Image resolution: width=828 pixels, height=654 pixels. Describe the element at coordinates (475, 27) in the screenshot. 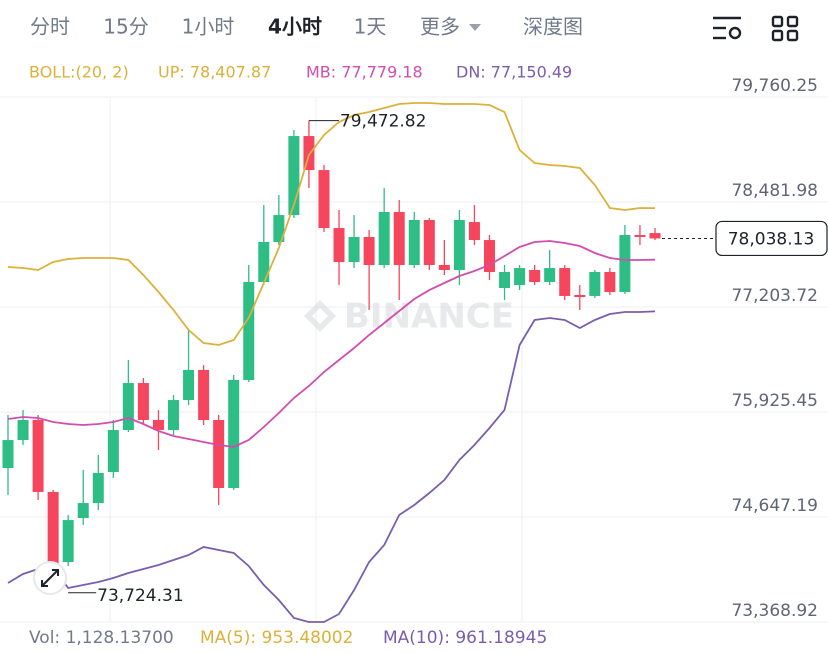

I see `dropdown-arrow` at that location.